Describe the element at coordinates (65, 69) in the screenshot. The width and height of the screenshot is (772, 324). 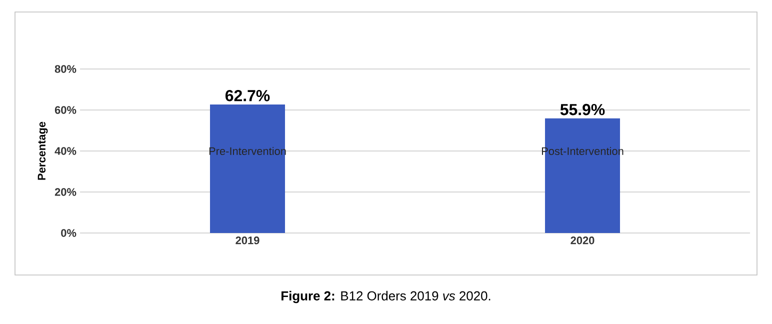
I see `y-tick-label: 80%` at that location.